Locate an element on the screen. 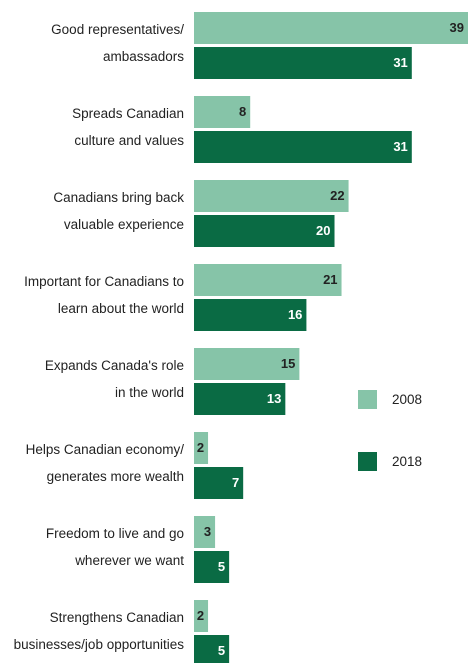 The height and width of the screenshot is (663, 469). category-label-line: valuable experience is located at coordinates (124, 224).